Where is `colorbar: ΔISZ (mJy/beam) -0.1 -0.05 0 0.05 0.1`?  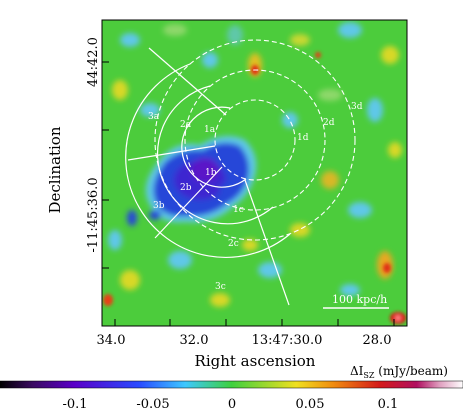
colorbar: ΔISZ (mJy/beam) -0.1 -0.05 0 0.05 0.1 is located at coordinates (231, 388).